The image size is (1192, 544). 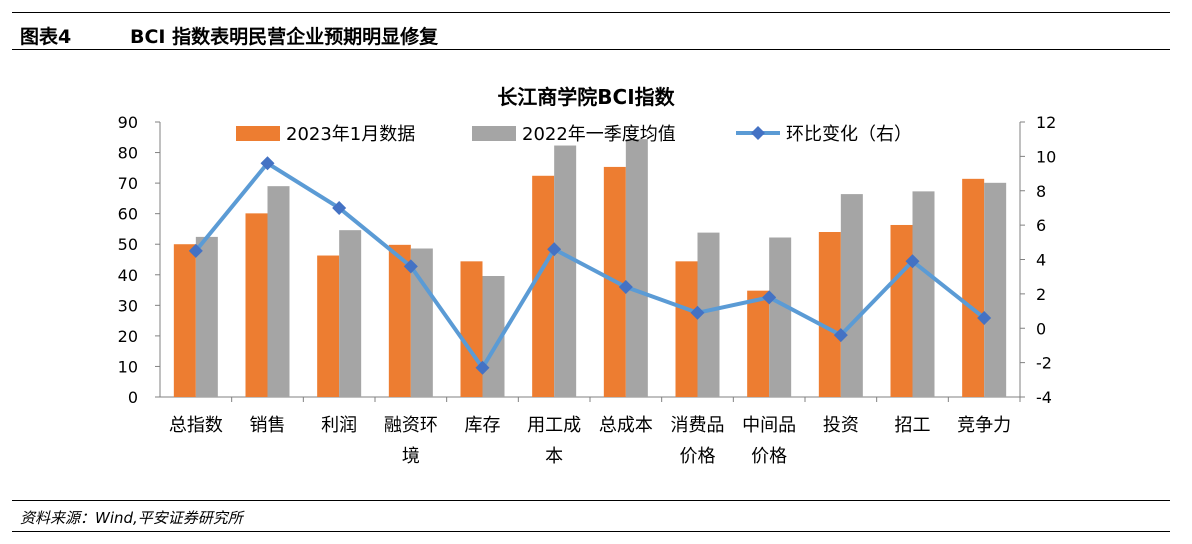 I want to click on category-label: 库存, so click(x=483, y=425).